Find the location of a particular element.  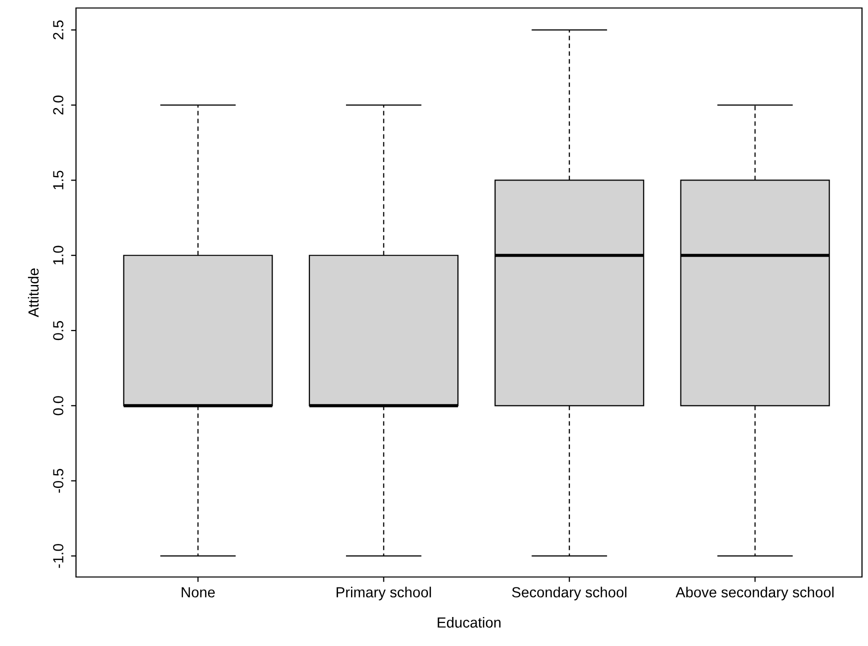

x-tick-label: Secondary school is located at coordinates (569, 593).